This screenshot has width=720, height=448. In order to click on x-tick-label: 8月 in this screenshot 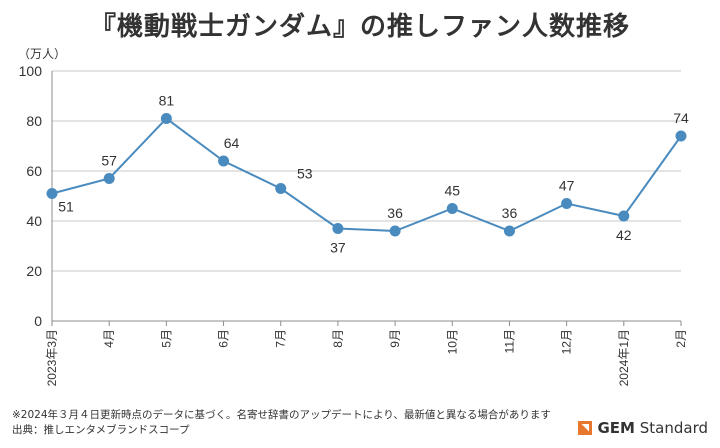, I will do `click(338, 338)`.